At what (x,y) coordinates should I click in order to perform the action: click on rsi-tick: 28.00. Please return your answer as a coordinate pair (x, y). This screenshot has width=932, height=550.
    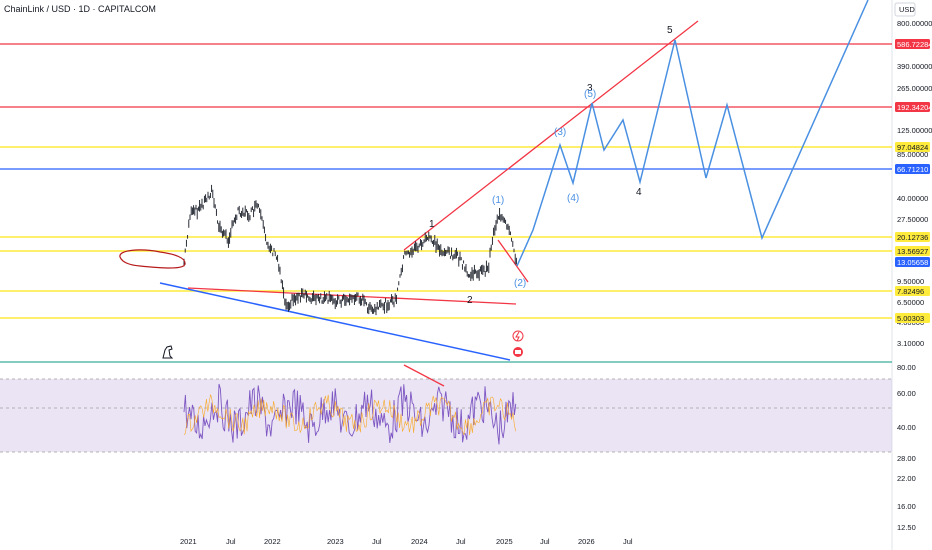
    Looking at the image, I should click on (906, 458).